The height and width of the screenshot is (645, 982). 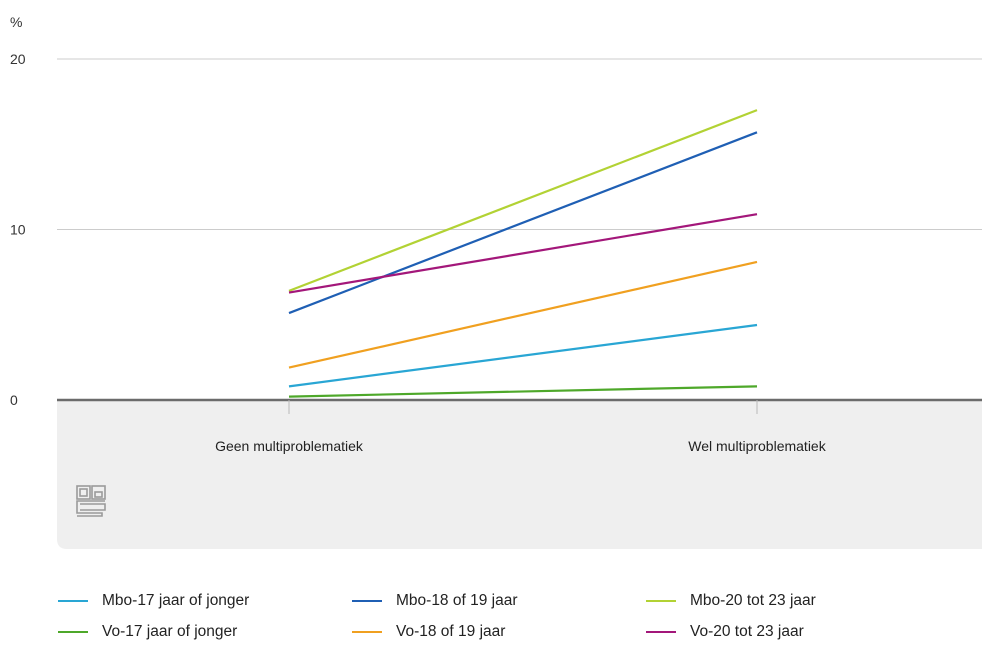 I want to click on legend-item: Vo-18 of 19 jaar, so click(x=428, y=632).